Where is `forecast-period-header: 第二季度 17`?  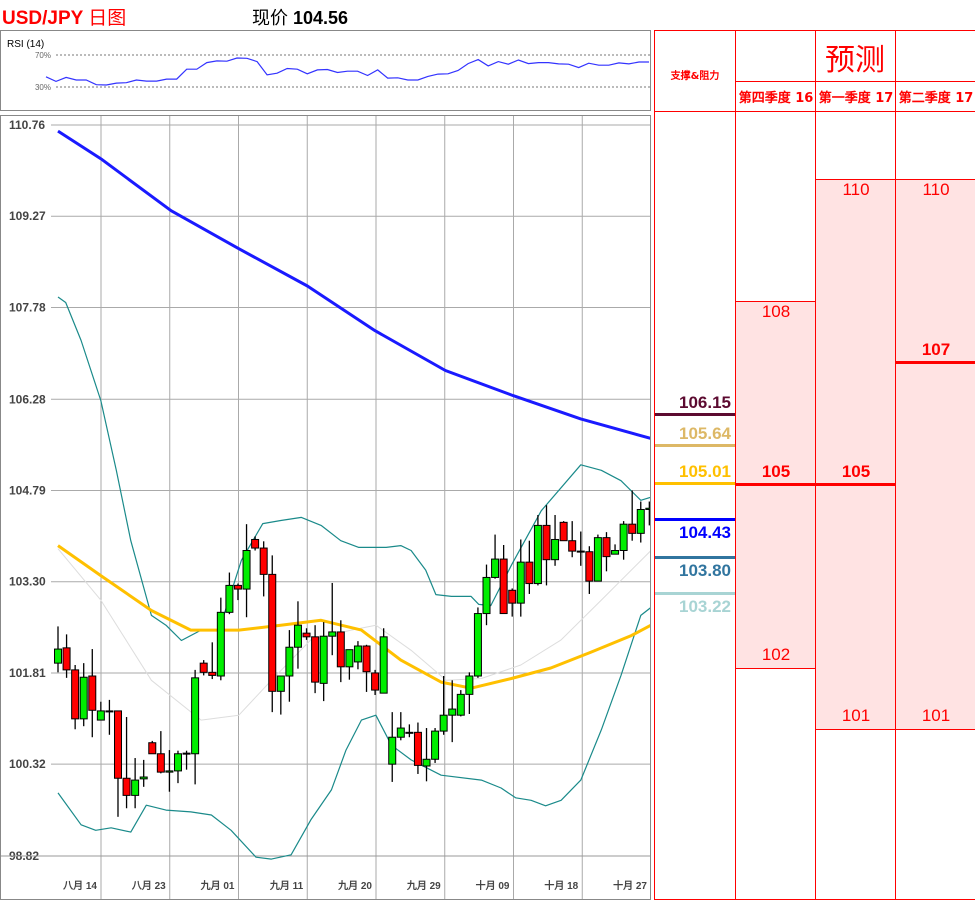 forecast-period-header: 第二季度 17 is located at coordinates (936, 98).